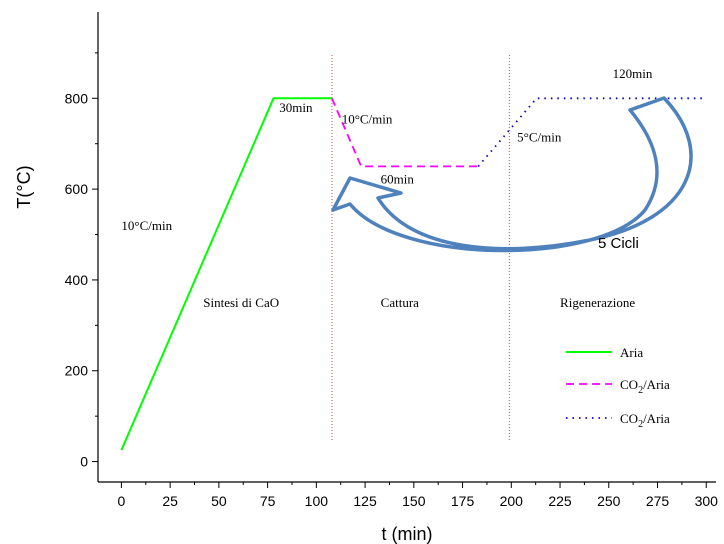 The image size is (724, 544). What do you see at coordinates (707, 501) in the screenshot?
I see `x-tick-label-12: 300` at bounding box center [707, 501].